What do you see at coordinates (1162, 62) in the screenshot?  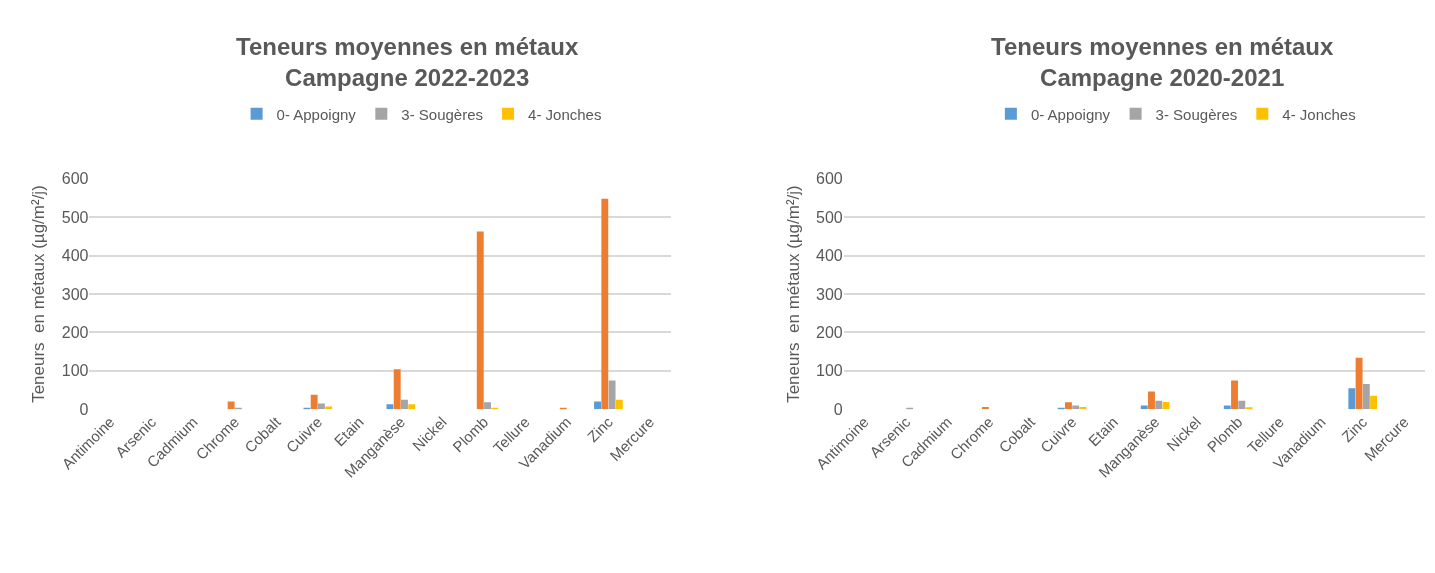 I see `chart-title: Teneurs moyennes en métaux Campagne 2020-2021` at bounding box center [1162, 62].